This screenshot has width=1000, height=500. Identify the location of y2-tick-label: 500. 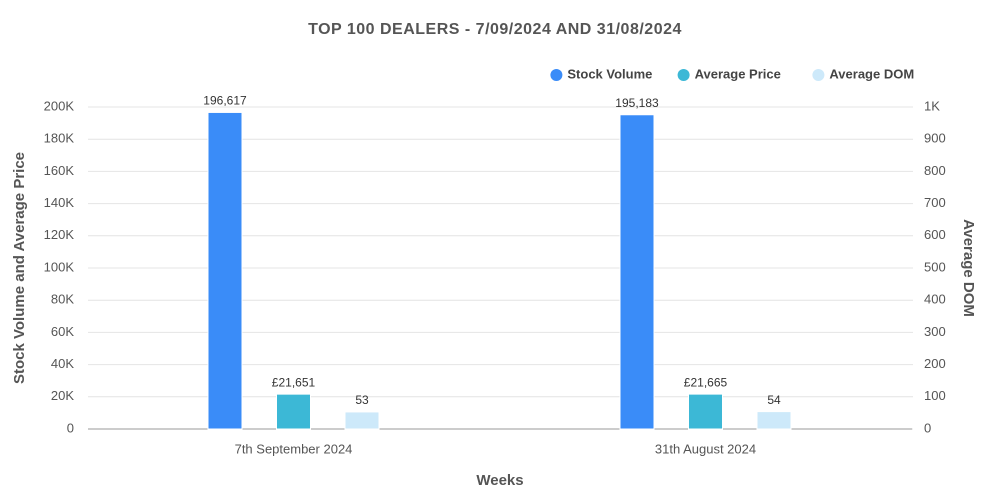
(935, 266).